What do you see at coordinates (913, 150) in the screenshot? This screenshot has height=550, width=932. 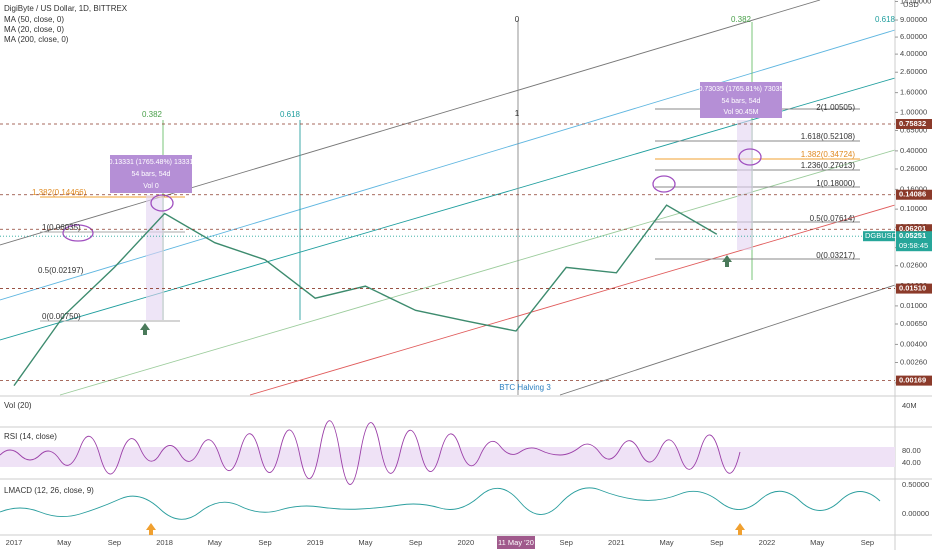 I see `y-tick-label: 0.40000` at bounding box center [913, 150].